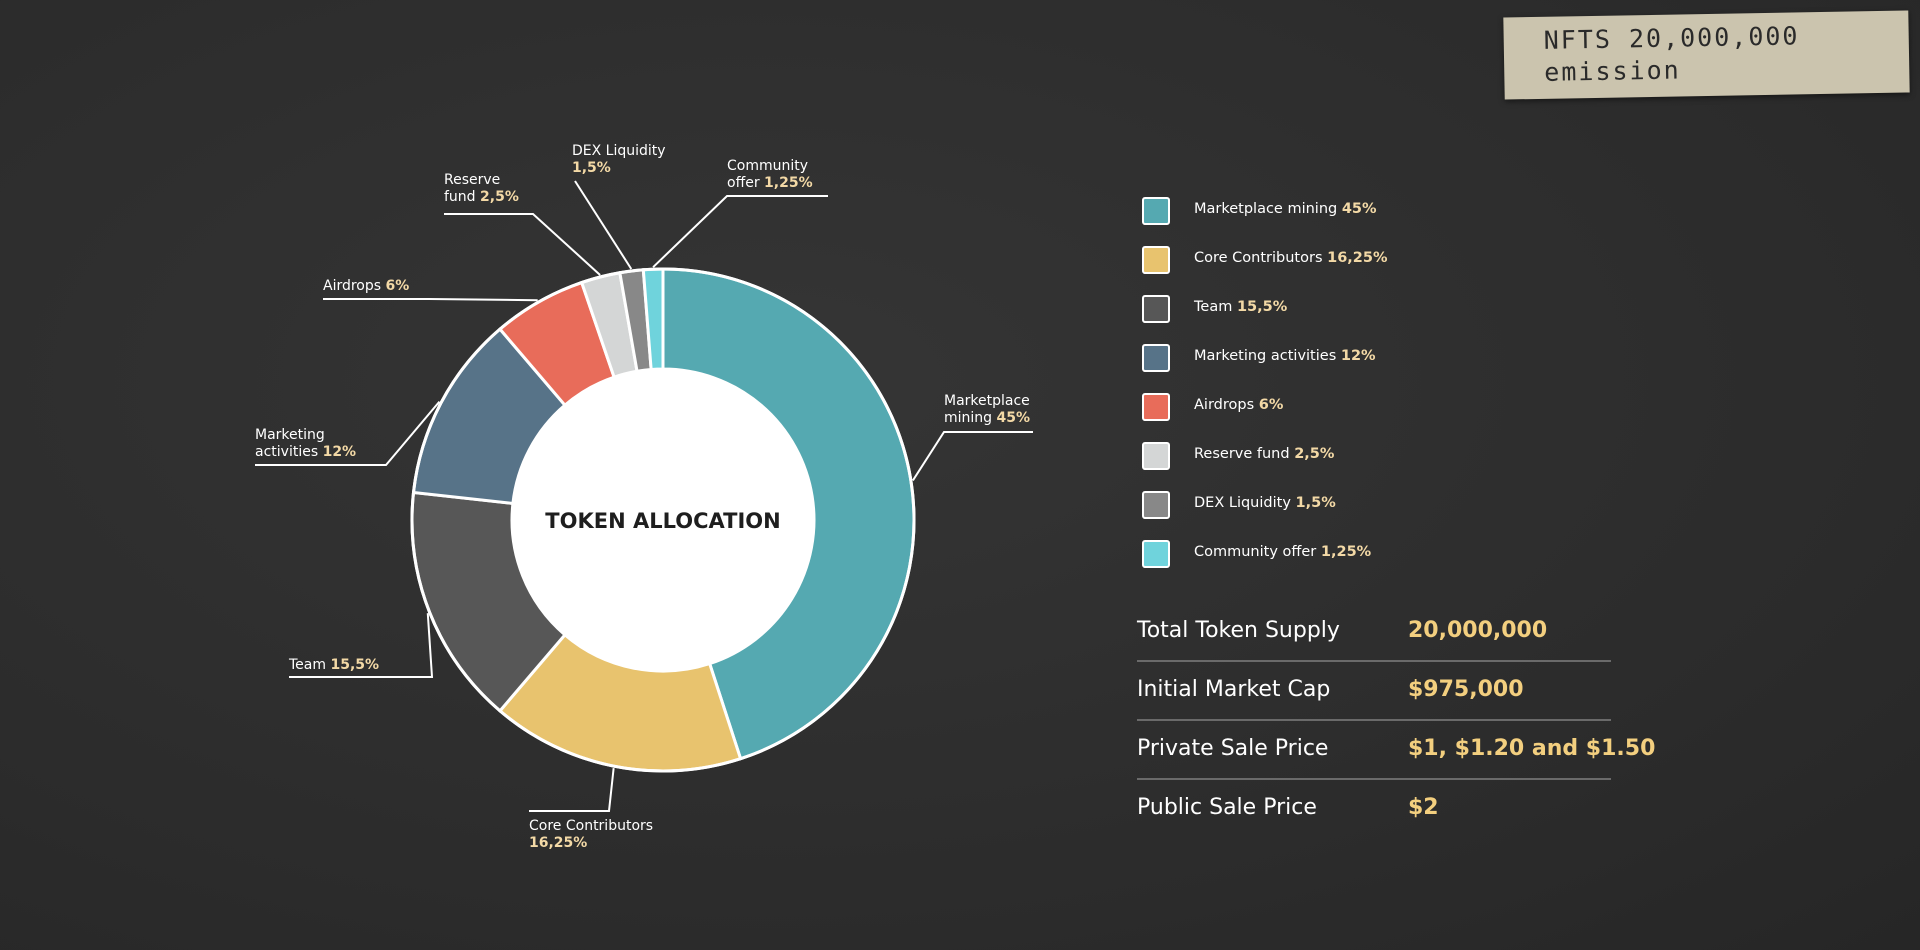  I want to click on slice-label-value: 45%, so click(1013, 418).